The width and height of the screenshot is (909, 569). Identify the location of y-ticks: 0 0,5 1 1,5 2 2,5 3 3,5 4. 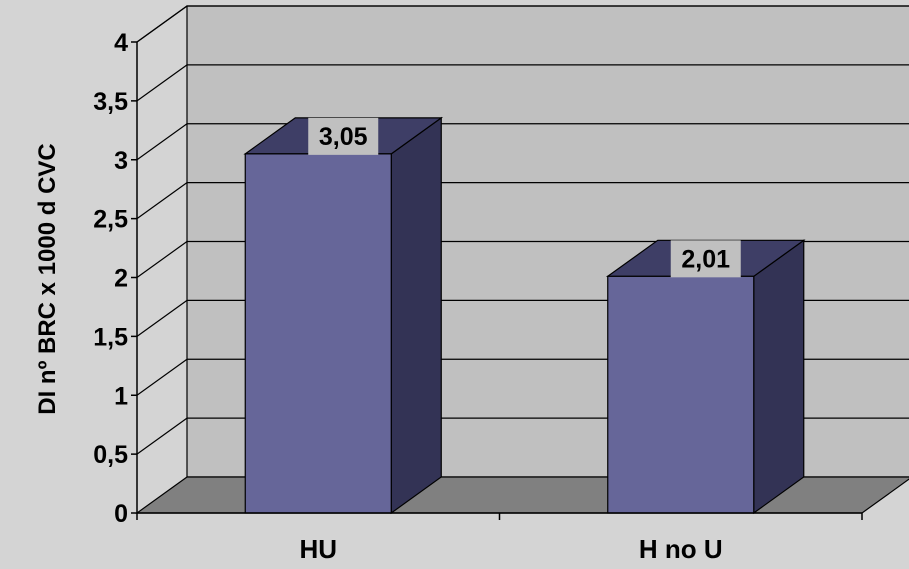
(115, 278).